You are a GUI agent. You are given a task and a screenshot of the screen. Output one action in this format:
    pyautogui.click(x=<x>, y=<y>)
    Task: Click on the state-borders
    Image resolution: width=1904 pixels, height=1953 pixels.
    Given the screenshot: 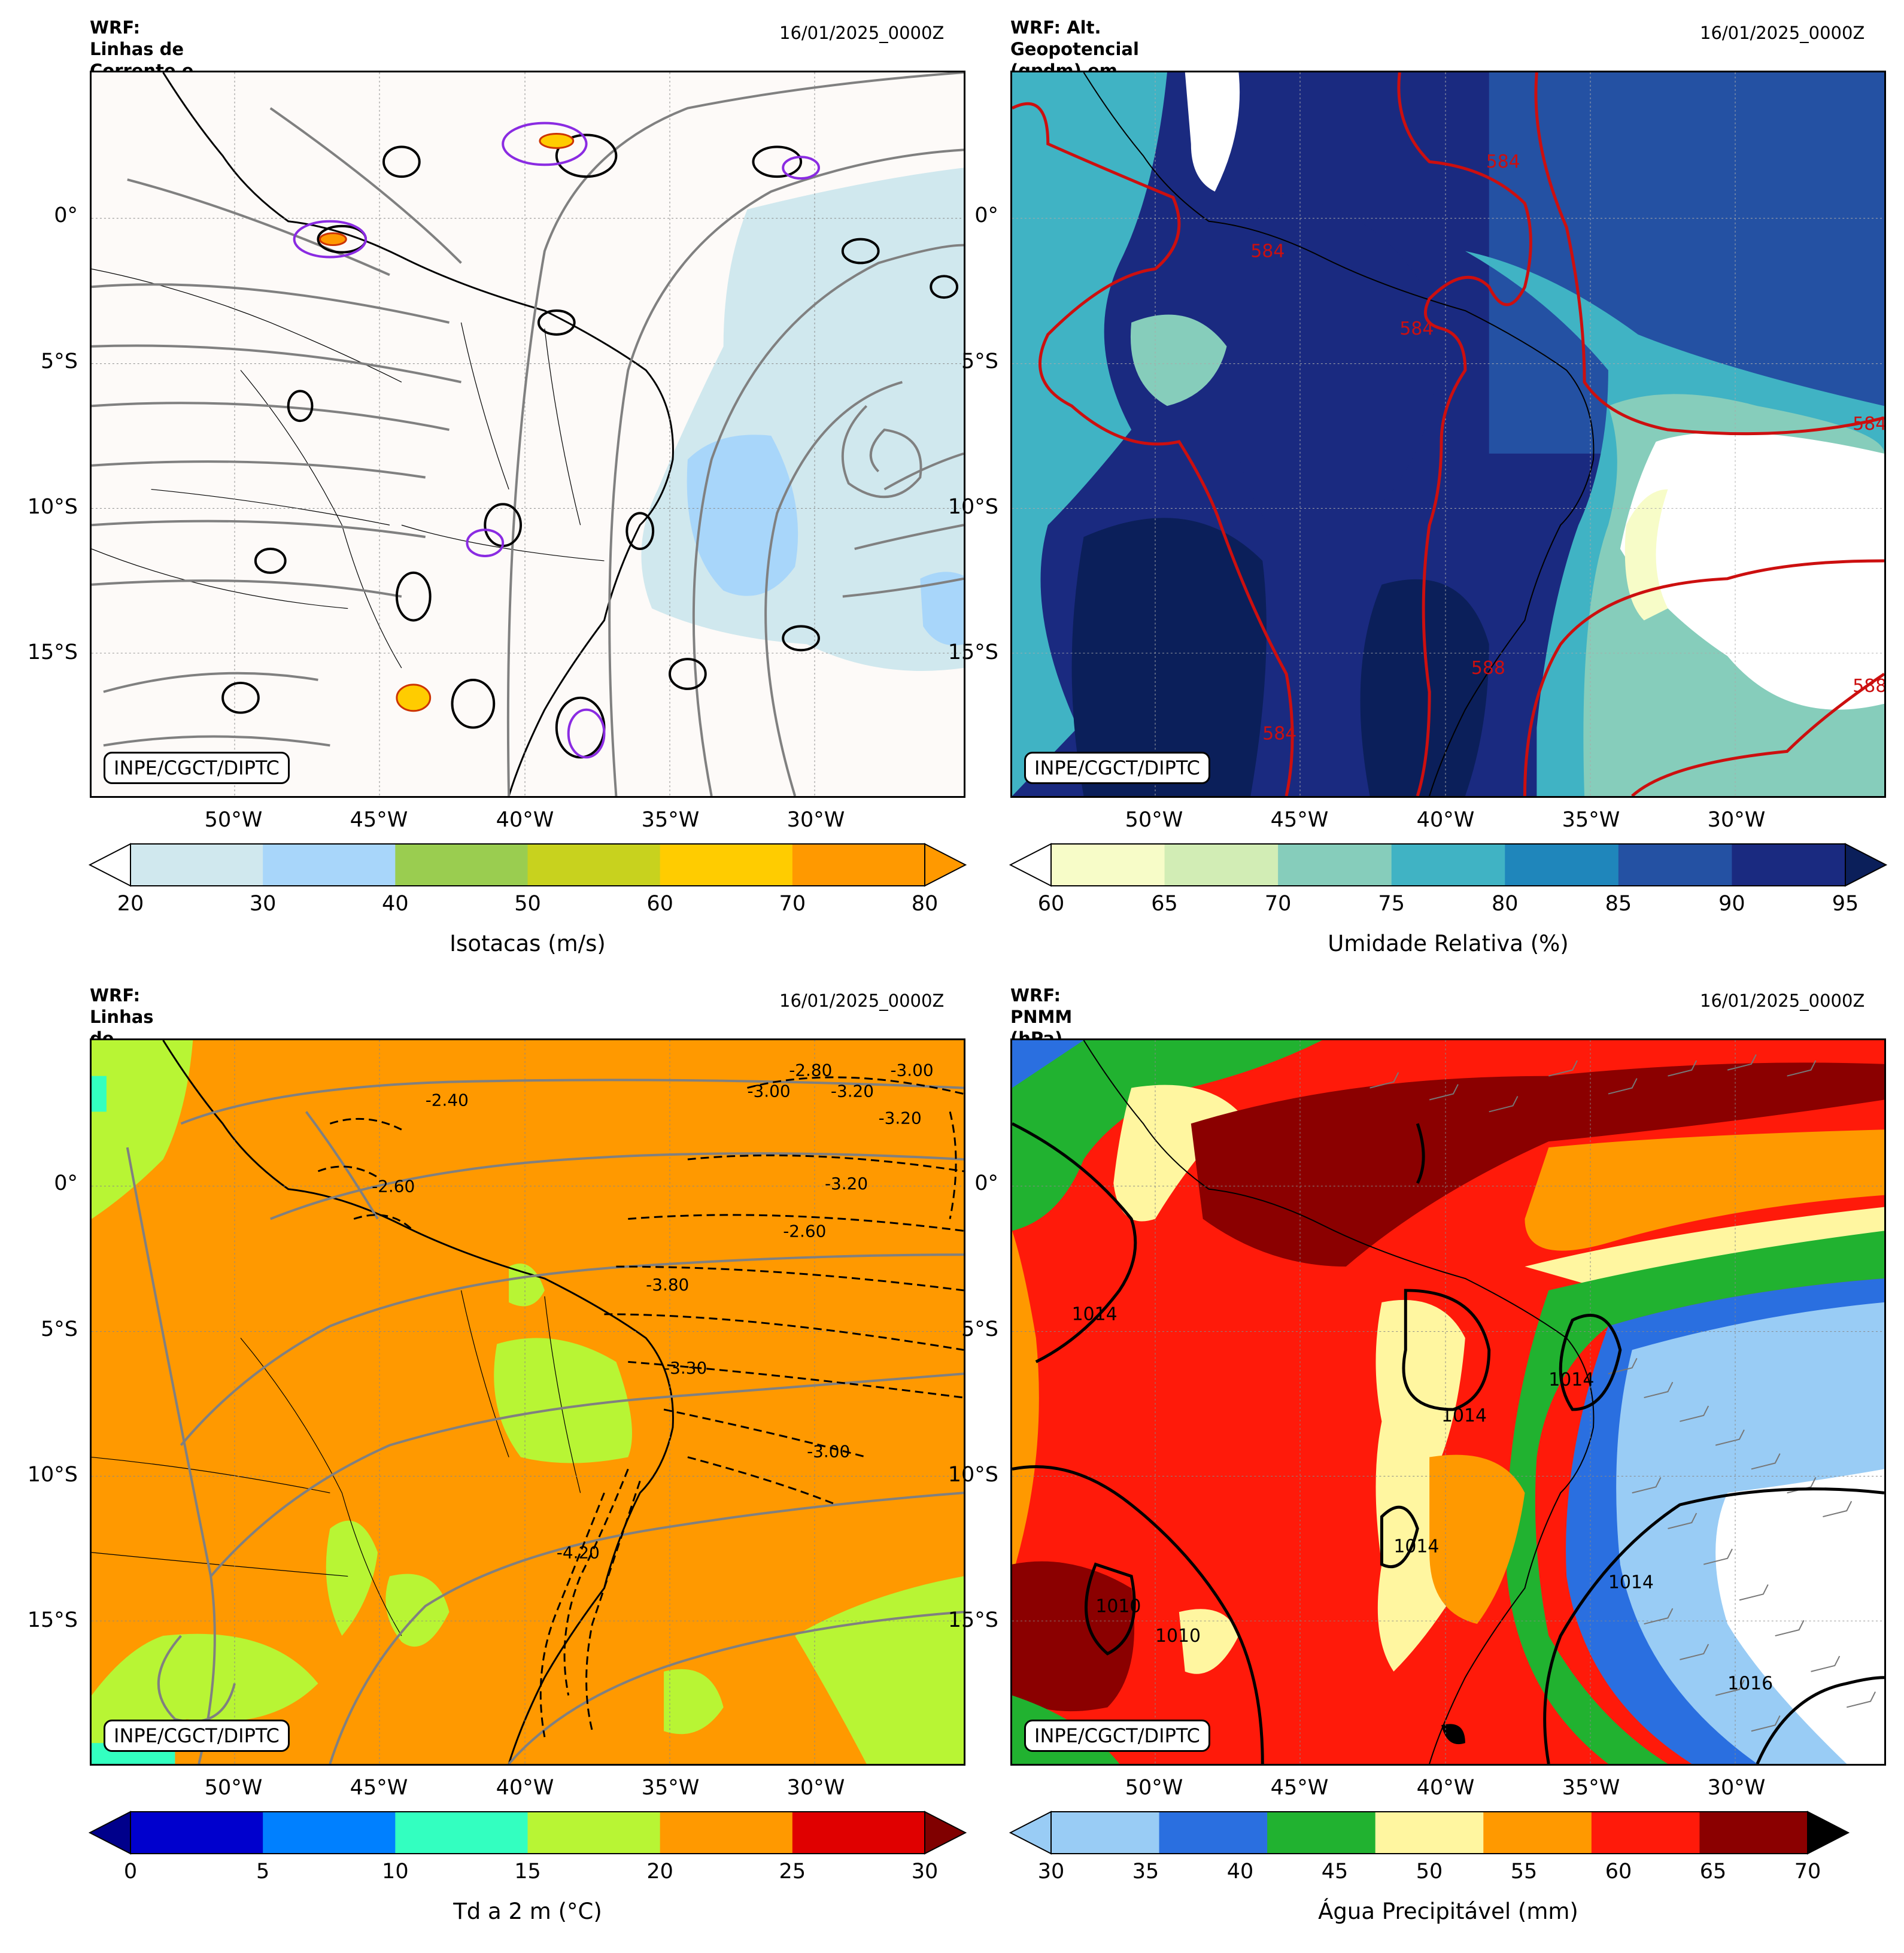 What is the action you would take?
    pyautogui.click(x=336, y=1463)
    